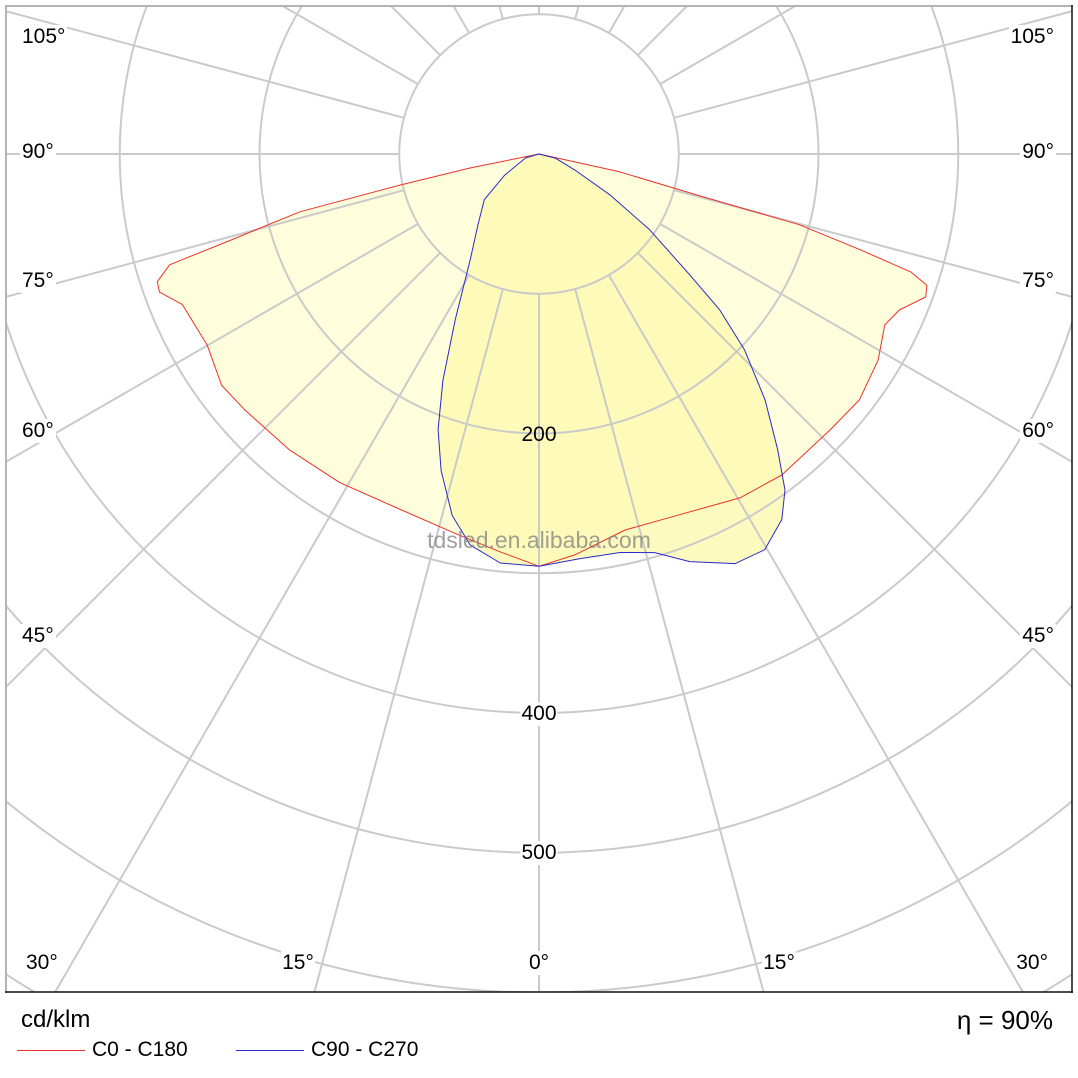 The width and height of the screenshot is (1078, 1078). Describe the element at coordinates (38, 431) in the screenshot. I see `angle-label-left: 60°` at that location.